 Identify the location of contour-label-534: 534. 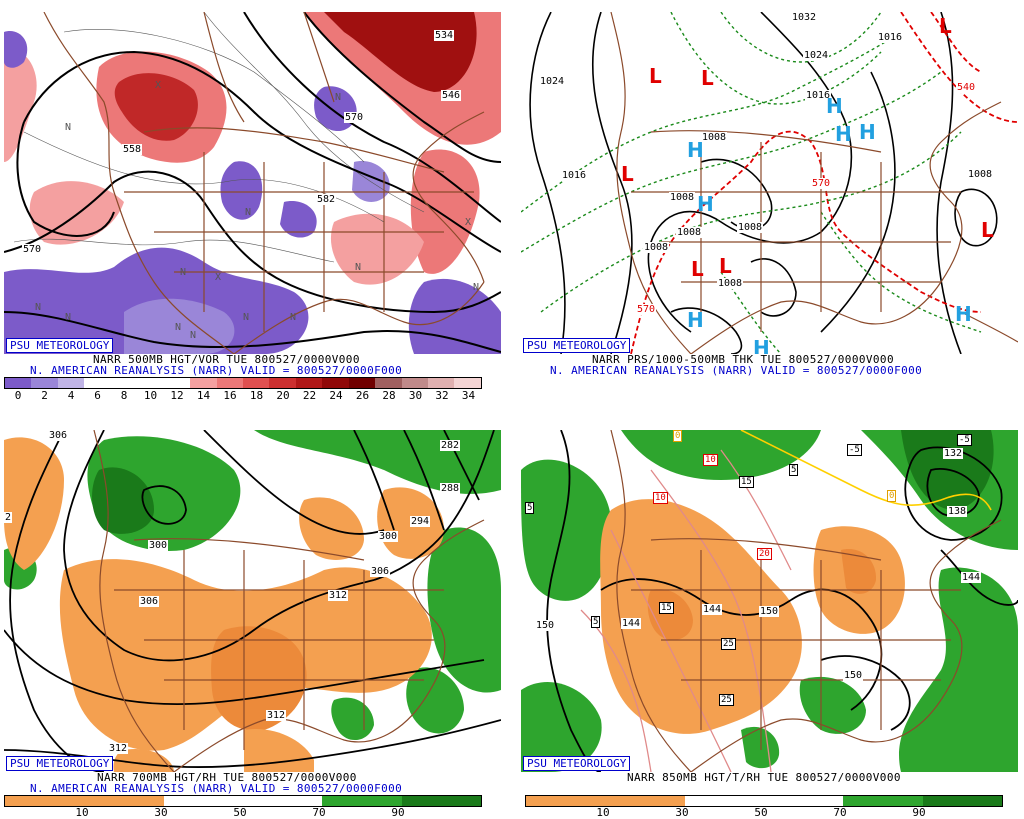
(444, 35).